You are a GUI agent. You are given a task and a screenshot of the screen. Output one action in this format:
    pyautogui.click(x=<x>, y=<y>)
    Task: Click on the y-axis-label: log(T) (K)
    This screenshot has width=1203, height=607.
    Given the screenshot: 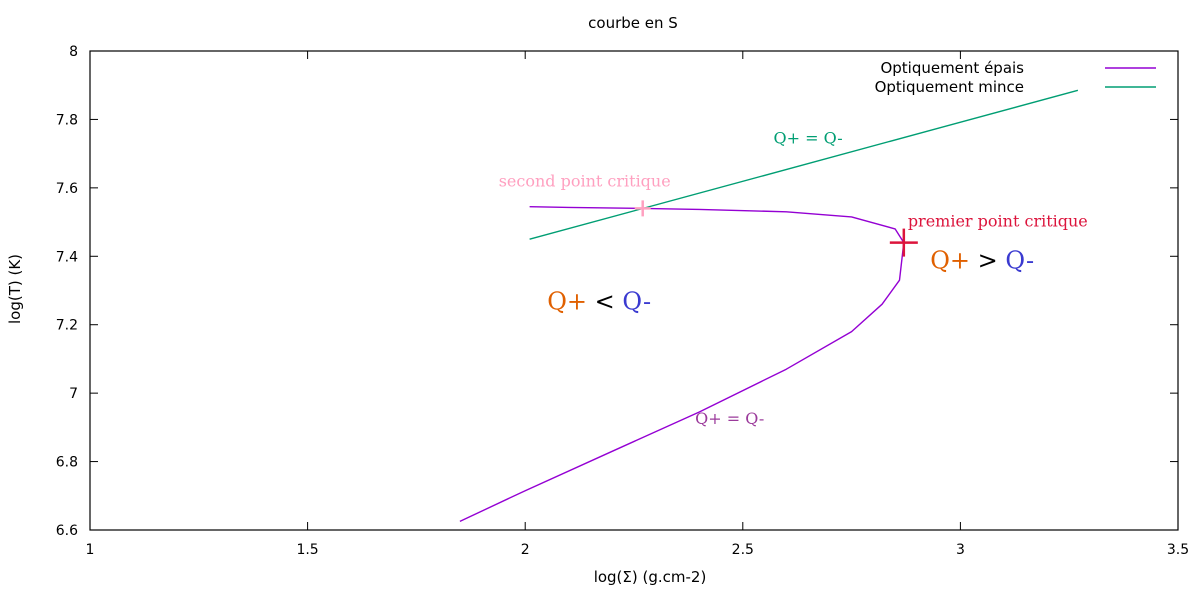 What is the action you would take?
    pyautogui.click(x=15, y=289)
    